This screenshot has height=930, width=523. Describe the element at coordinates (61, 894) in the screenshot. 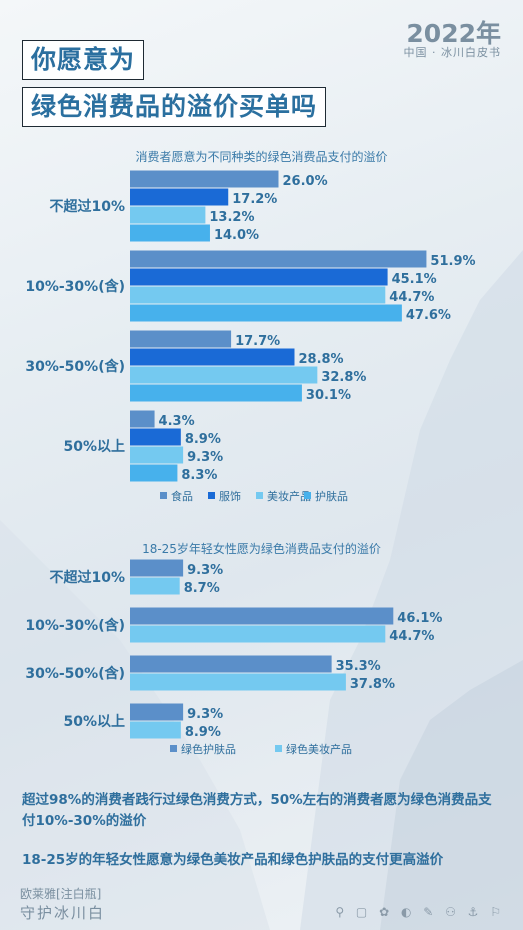

I see `brand-name: 欧莱雅[注白瓶]` at that location.